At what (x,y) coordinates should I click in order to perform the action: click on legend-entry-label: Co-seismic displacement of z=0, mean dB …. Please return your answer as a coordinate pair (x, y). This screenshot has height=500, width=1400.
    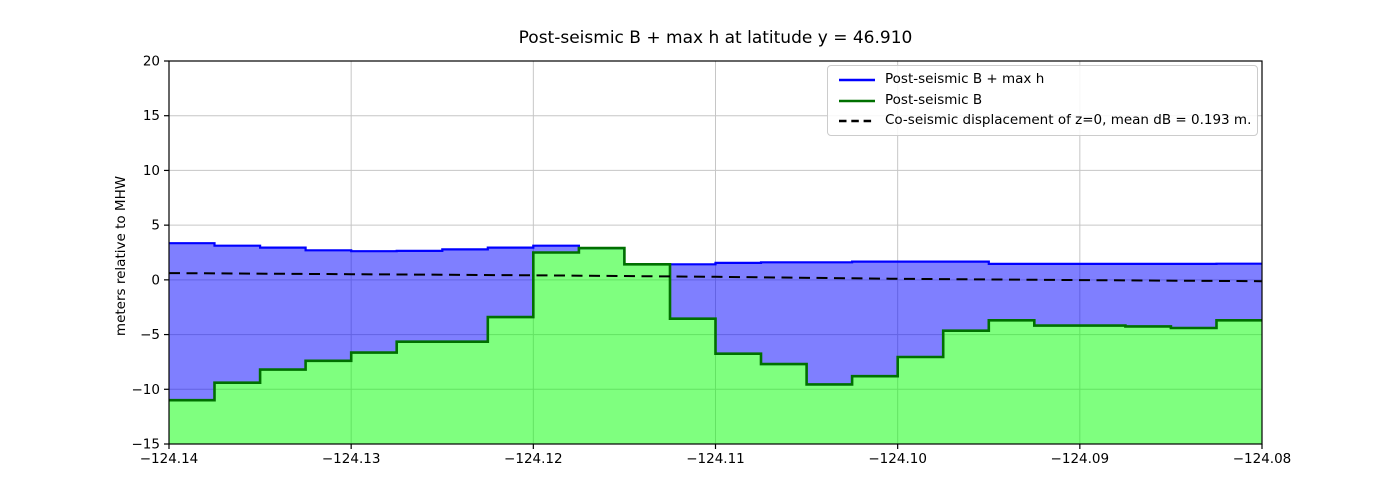
    Looking at the image, I should click on (1068, 120).